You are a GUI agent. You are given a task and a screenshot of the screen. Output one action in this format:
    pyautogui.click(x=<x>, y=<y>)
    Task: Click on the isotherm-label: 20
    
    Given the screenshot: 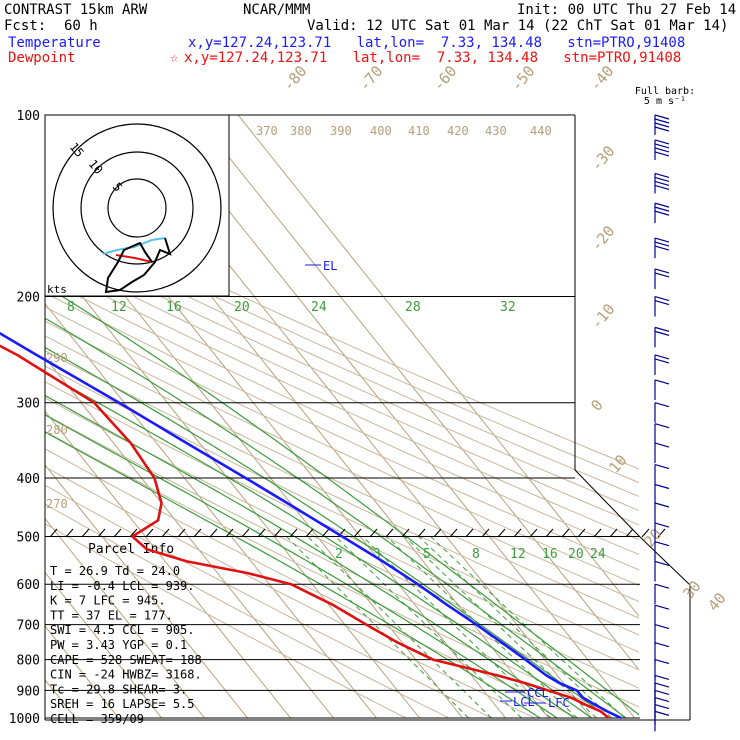 What is the action you would take?
    pyautogui.click(x=652, y=537)
    